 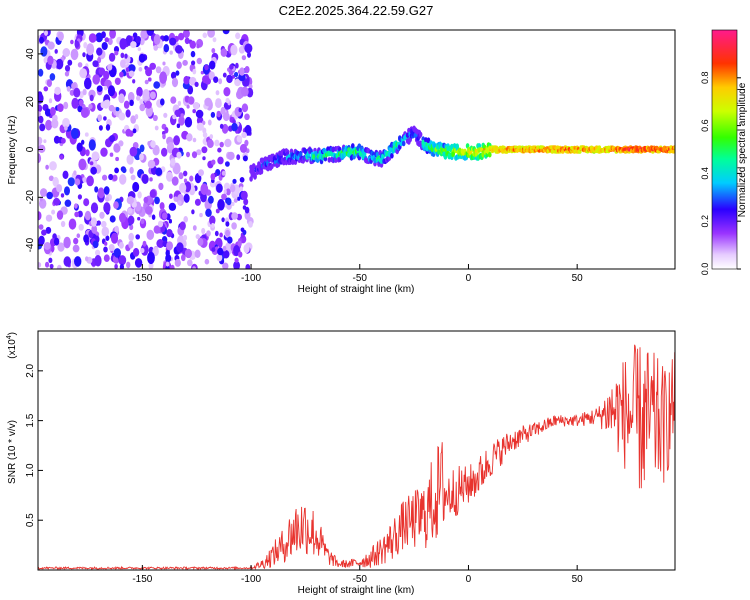 What do you see at coordinates (9, 337) in the screenshot?
I see `y-multiplier-exponent: 4` at bounding box center [9, 337].